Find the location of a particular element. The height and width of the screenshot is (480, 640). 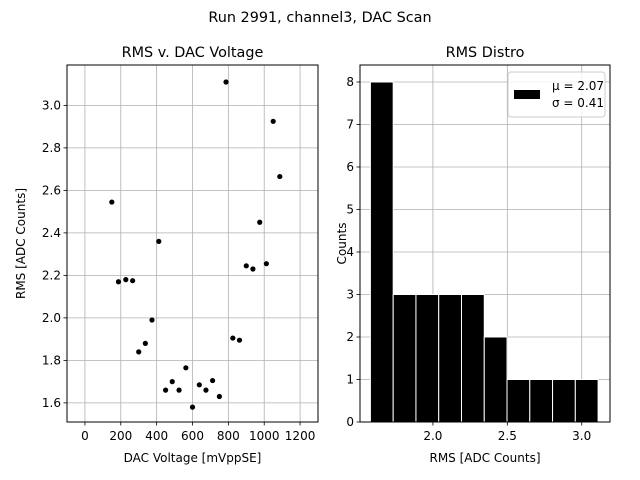

histogram-y-tick-label: 2 is located at coordinates (350, 337).